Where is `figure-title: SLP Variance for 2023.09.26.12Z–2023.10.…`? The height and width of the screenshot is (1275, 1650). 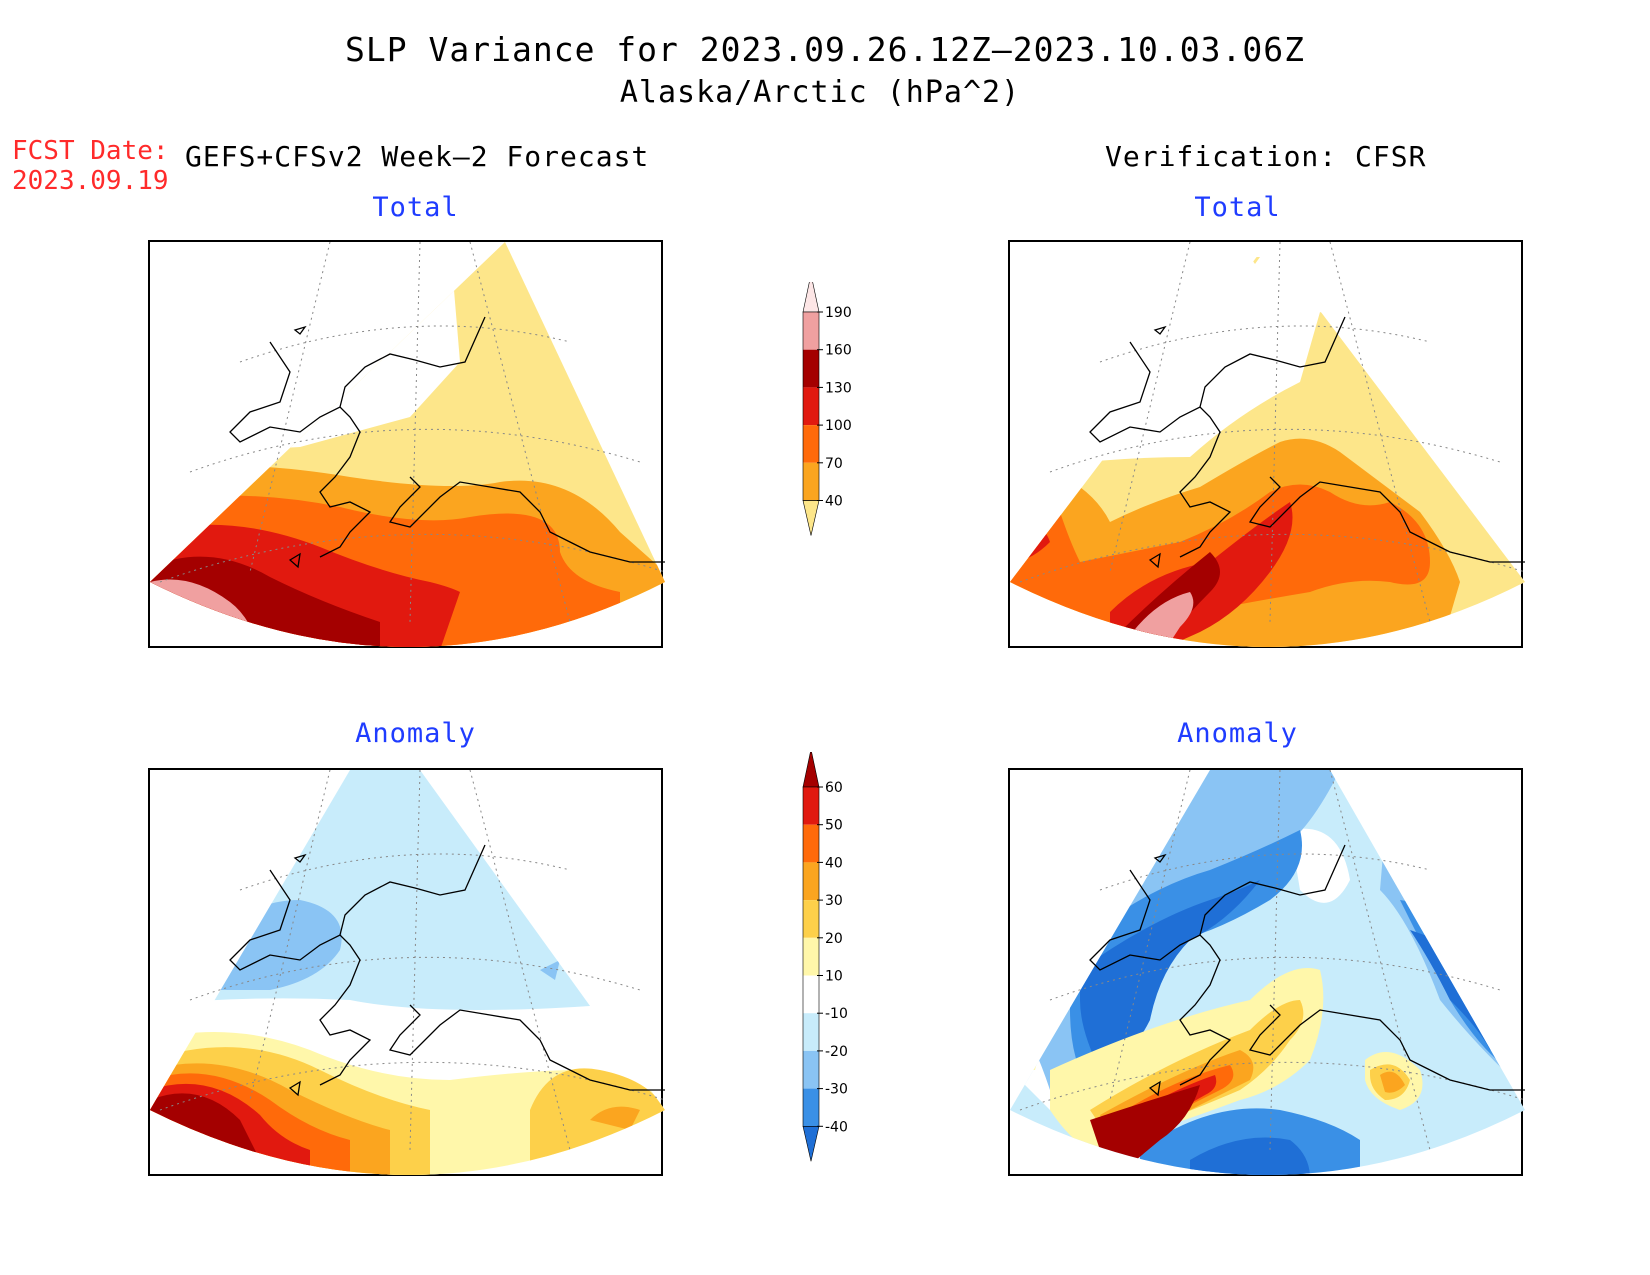 figure-title: SLP Variance for 2023.09.26.12Z–2023.10.… is located at coordinates (825, 49).